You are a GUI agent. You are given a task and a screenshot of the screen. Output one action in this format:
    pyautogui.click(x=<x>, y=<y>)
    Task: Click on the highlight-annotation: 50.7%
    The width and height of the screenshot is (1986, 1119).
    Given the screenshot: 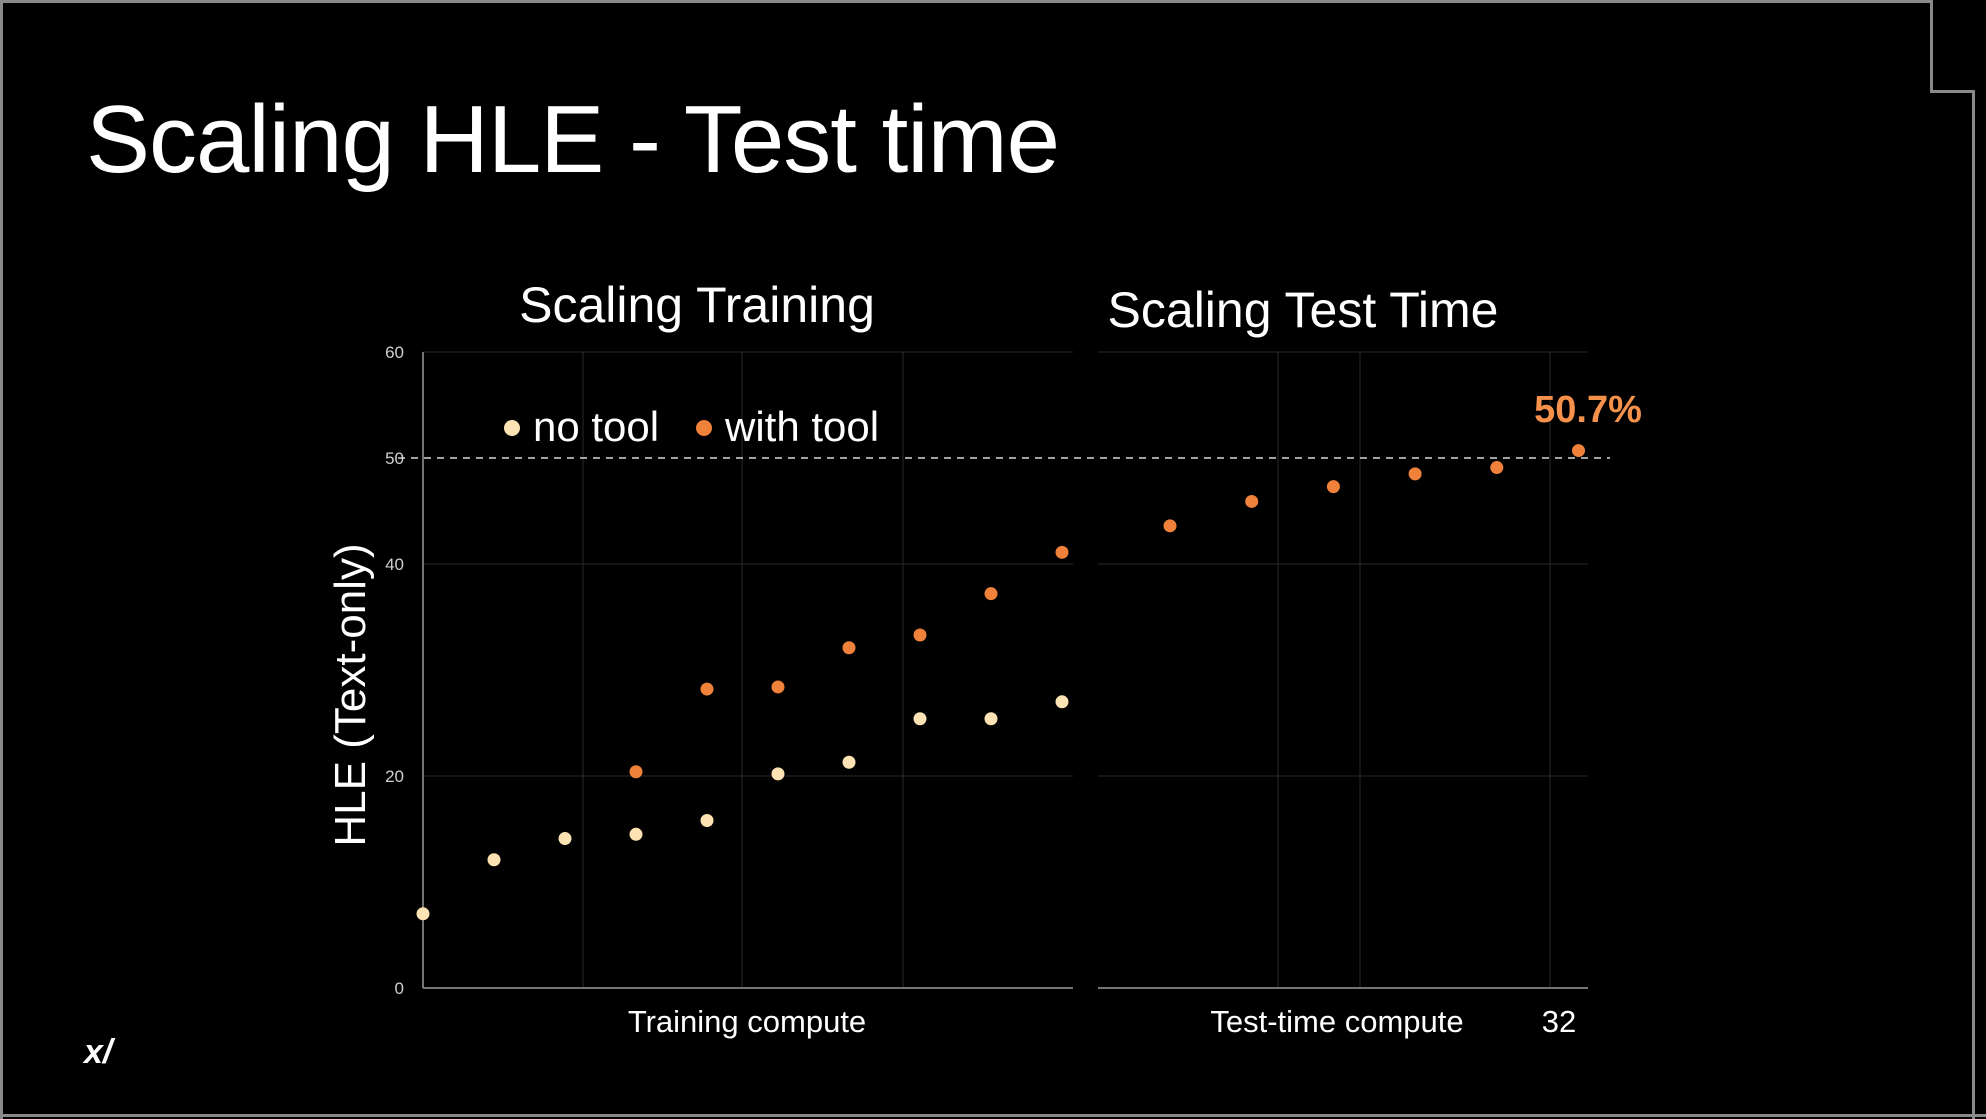 What is the action you would take?
    pyautogui.click(x=1588, y=410)
    